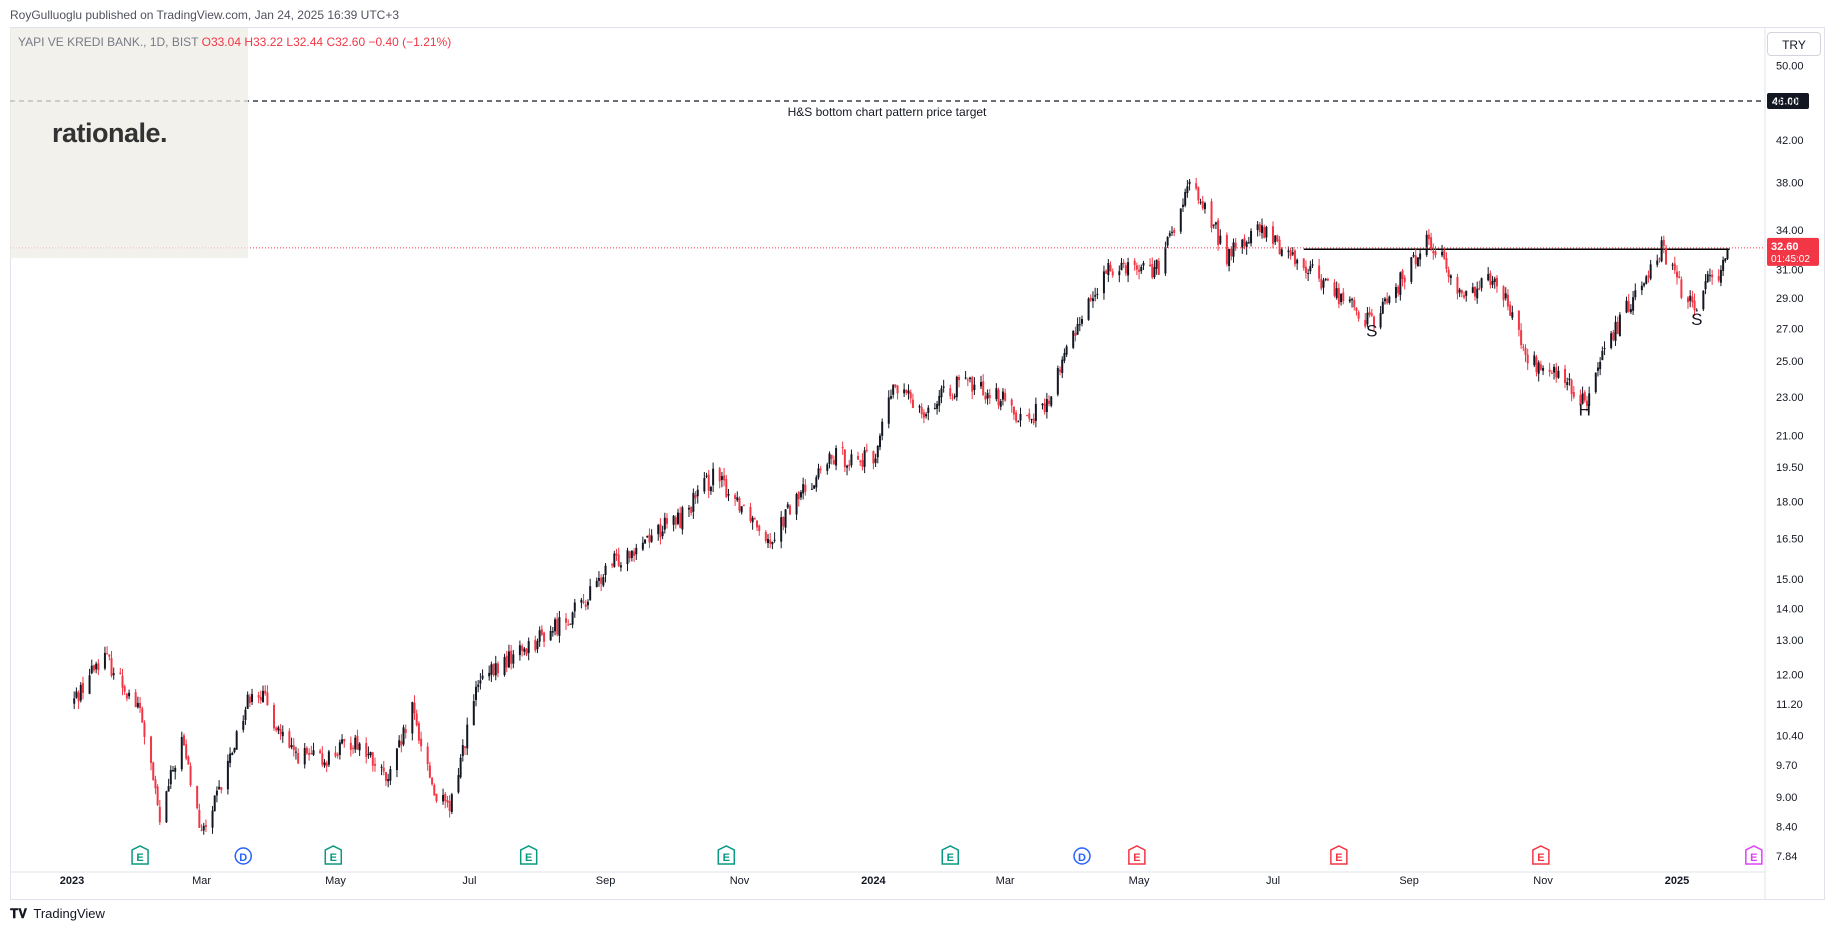 The image size is (1835, 931). Describe the element at coordinates (1585, 410) in the screenshot. I see `pattern-label: H` at that location.